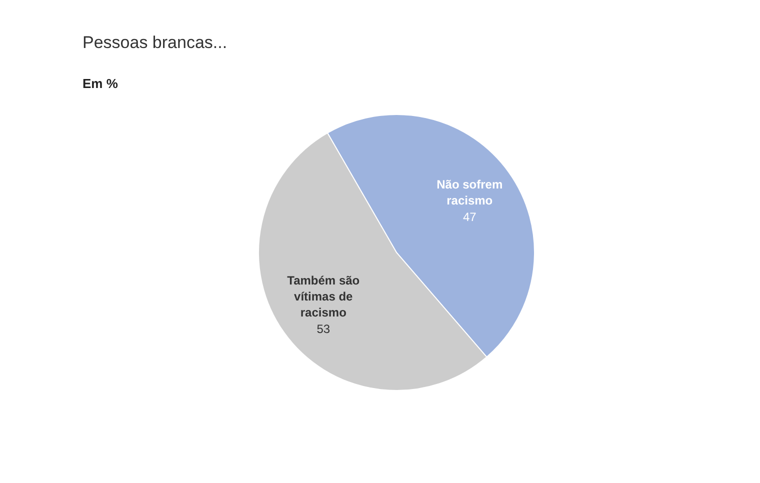  What do you see at coordinates (469, 193) in the screenshot?
I see `slice-label: Não sofrem racismo` at bounding box center [469, 193].